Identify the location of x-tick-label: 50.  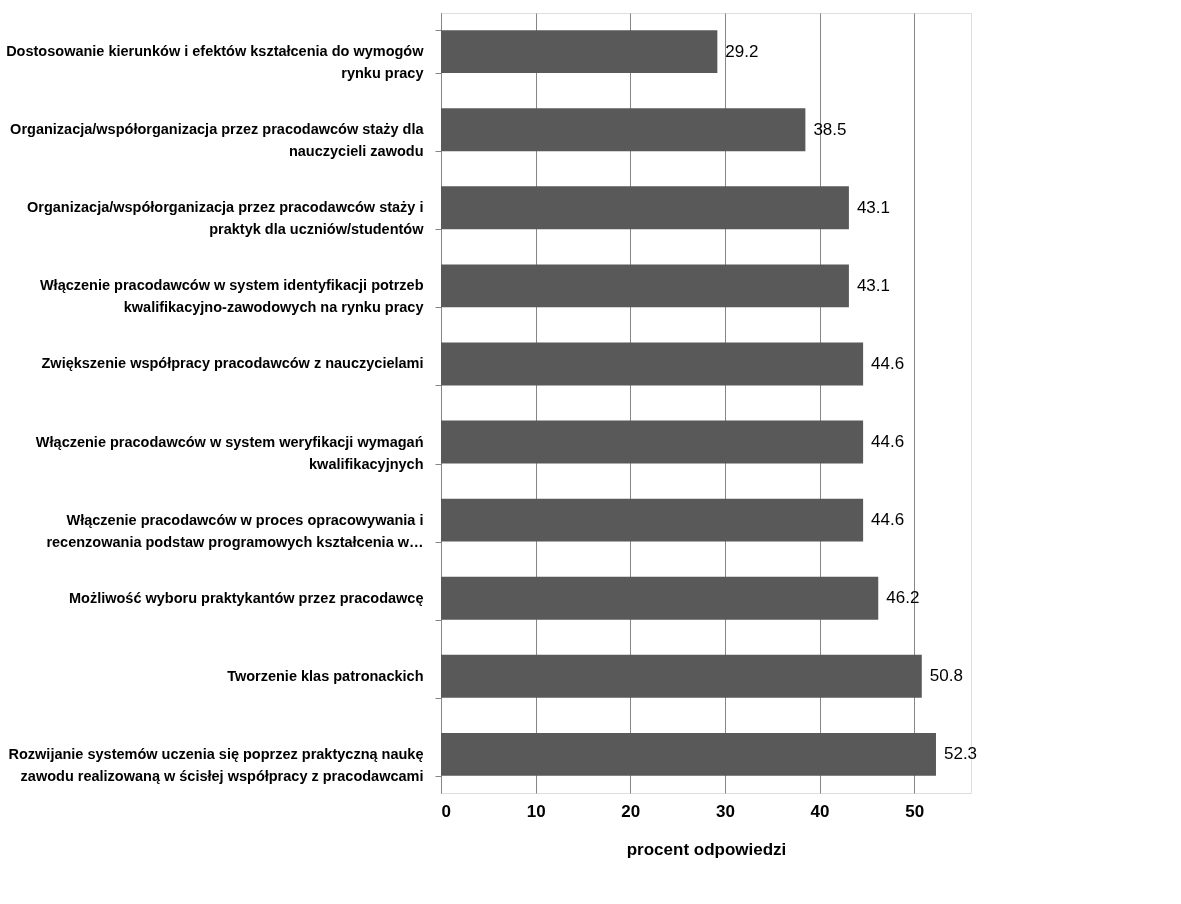
(915, 811).